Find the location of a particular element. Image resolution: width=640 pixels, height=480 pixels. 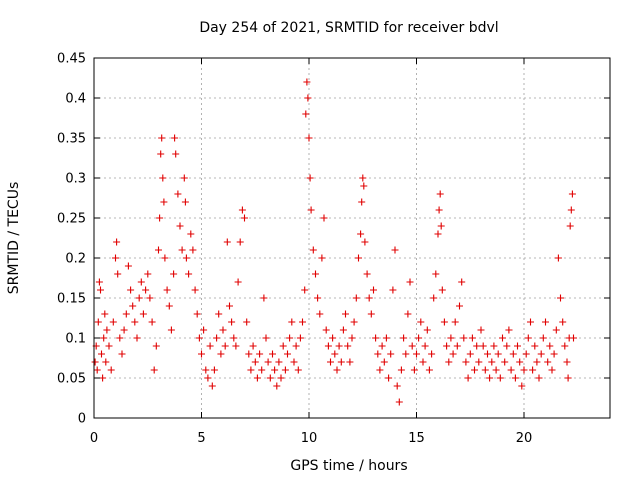

y-tick-label: 0.05 is located at coordinates (71, 379).